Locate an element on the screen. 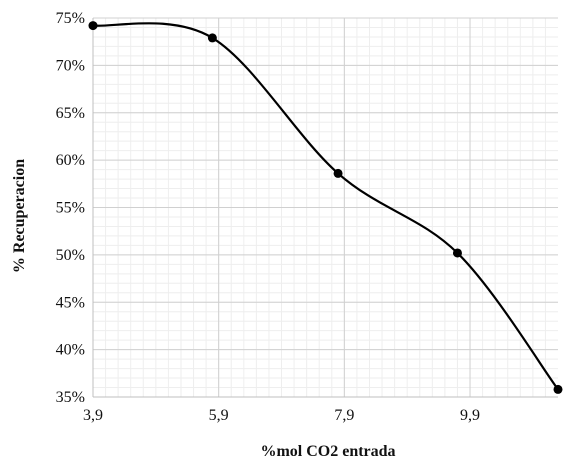  y-tick-label: 50% is located at coordinates (70, 255).